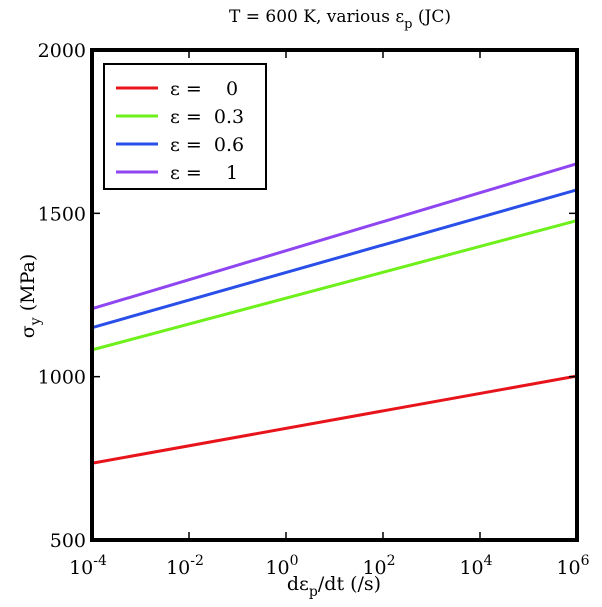 The image size is (602, 607). What do you see at coordinates (204, 89) in the screenshot?
I see `legend-label-0: ε = 0` at bounding box center [204, 89].